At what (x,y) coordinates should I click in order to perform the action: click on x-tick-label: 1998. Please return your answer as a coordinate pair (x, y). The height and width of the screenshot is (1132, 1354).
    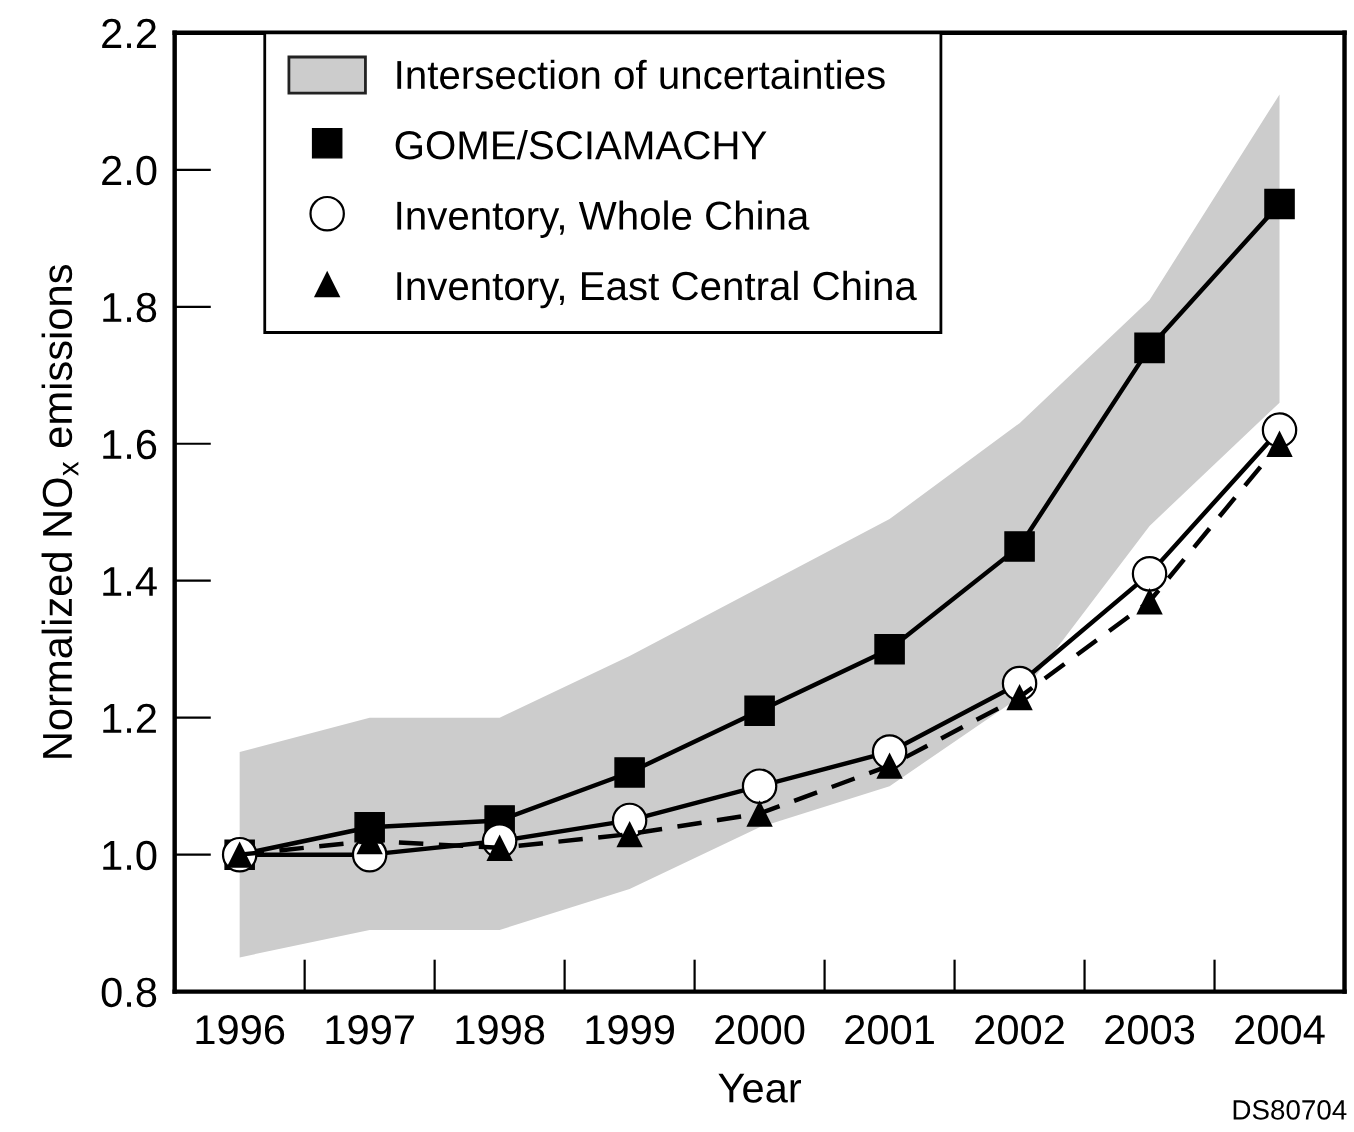
    Looking at the image, I should click on (500, 1029).